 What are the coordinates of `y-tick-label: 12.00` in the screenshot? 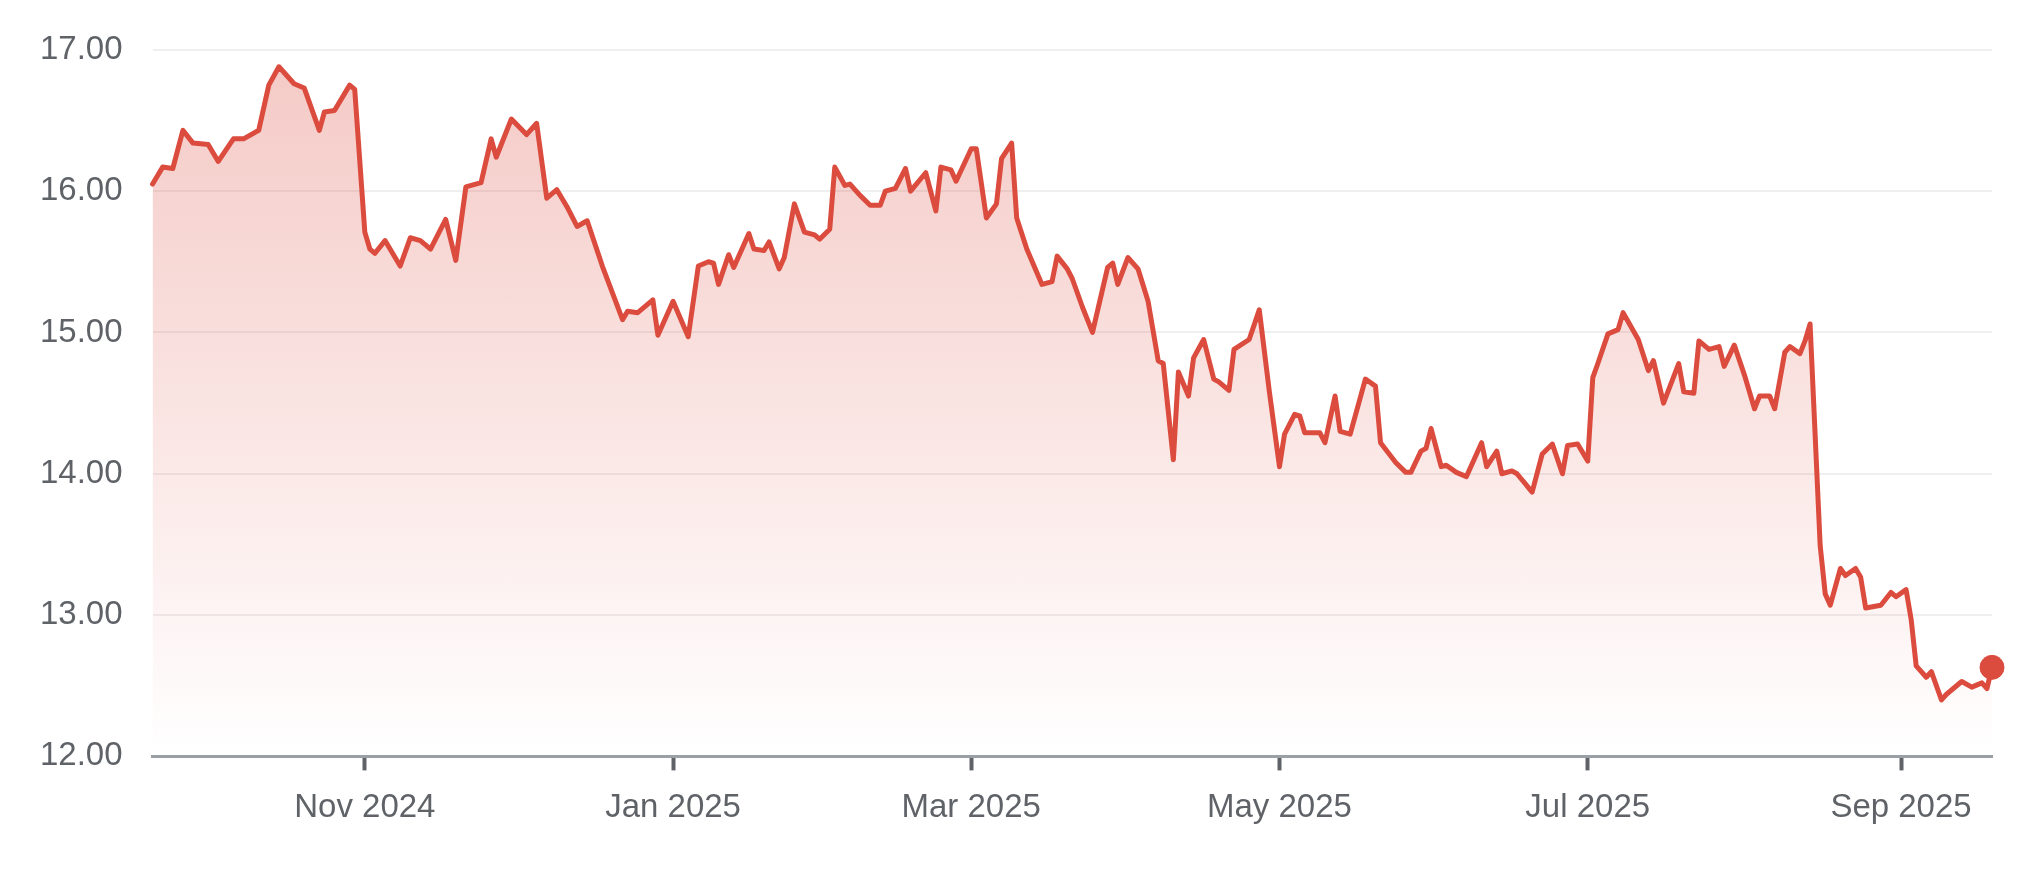 It's located at (81, 754).